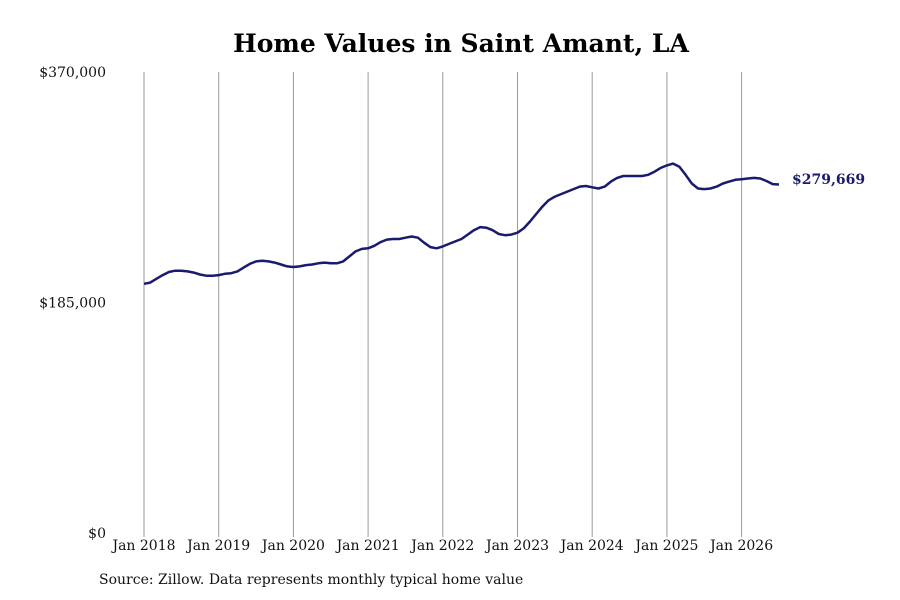 This screenshot has height=600, width=900. Describe the element at coordinates (142, 546) in the screenshot. I see `x-tick-label: Jan 2018` at that location.